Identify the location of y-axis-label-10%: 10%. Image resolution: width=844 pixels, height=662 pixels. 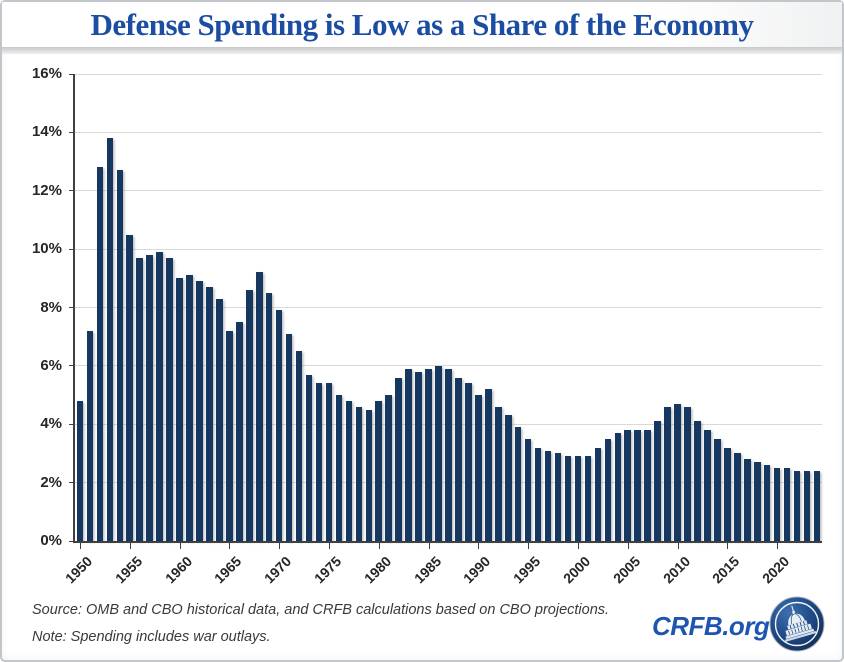
(46, 249).